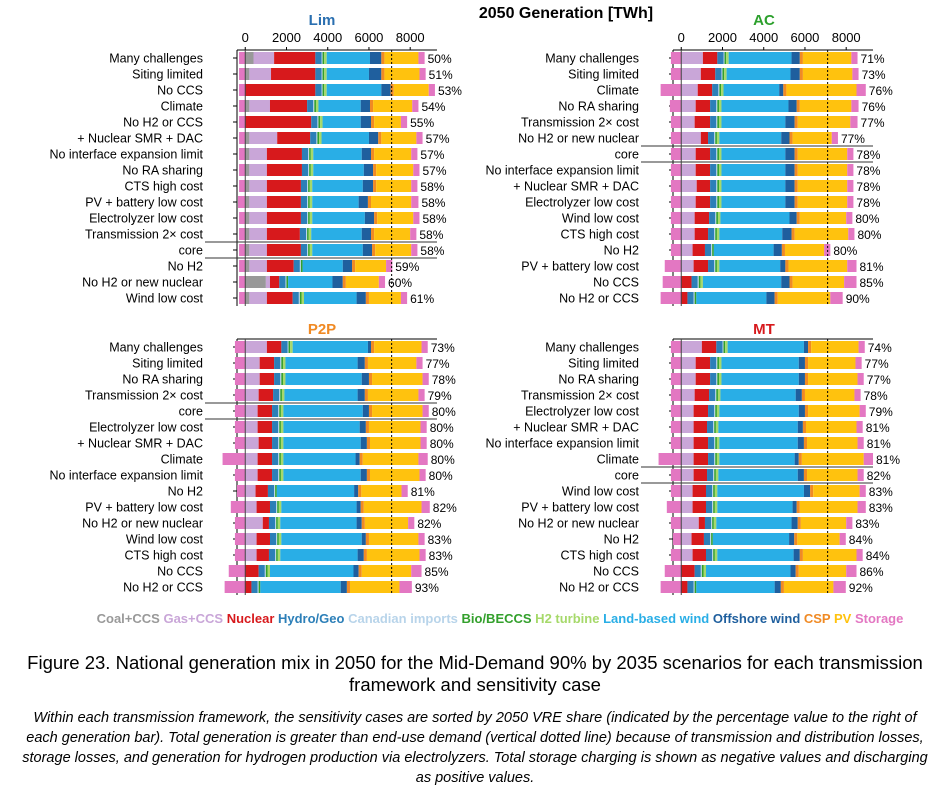  What do you see at coordinates (126, 155) in the screenshot?
I see `category-label: No interface expansion limit` at bounding box center [126, 155].